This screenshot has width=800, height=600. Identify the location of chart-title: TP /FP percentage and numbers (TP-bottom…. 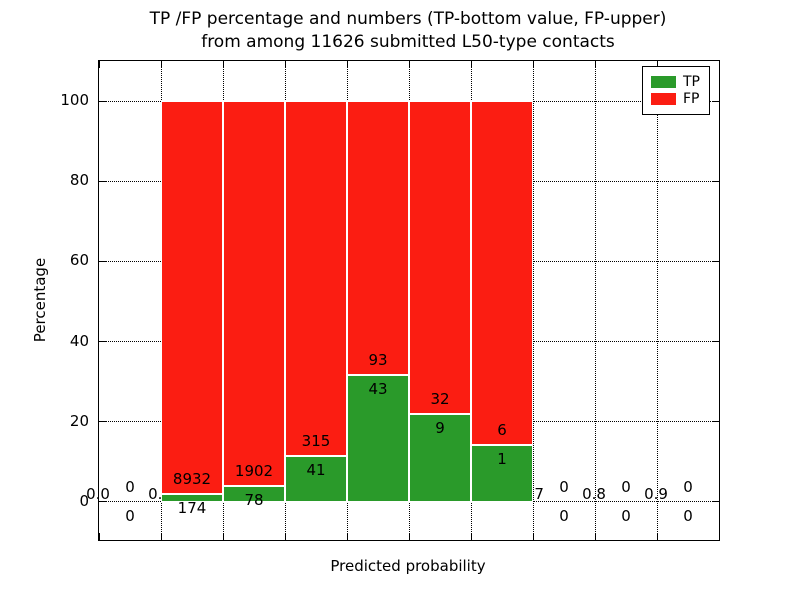
(408, 31).